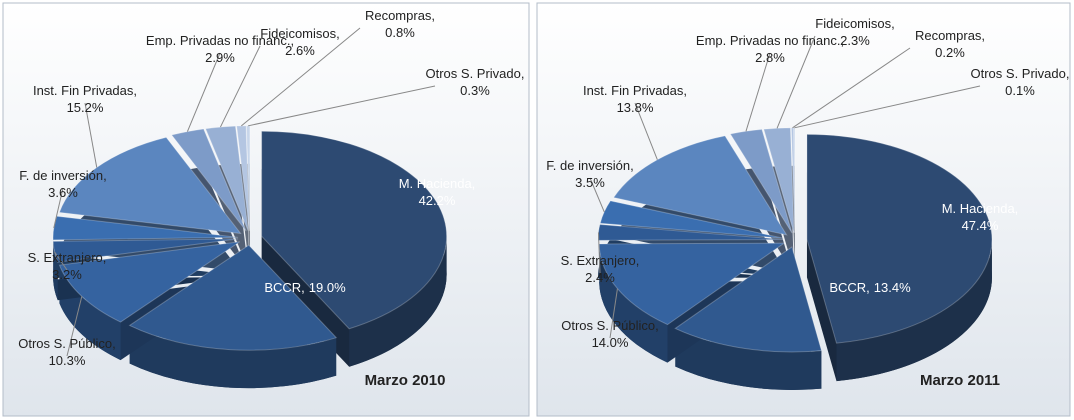  Describe the element at coordinates (770, 57) in the screenshot. I see `label-value: 2.8%` at that location.